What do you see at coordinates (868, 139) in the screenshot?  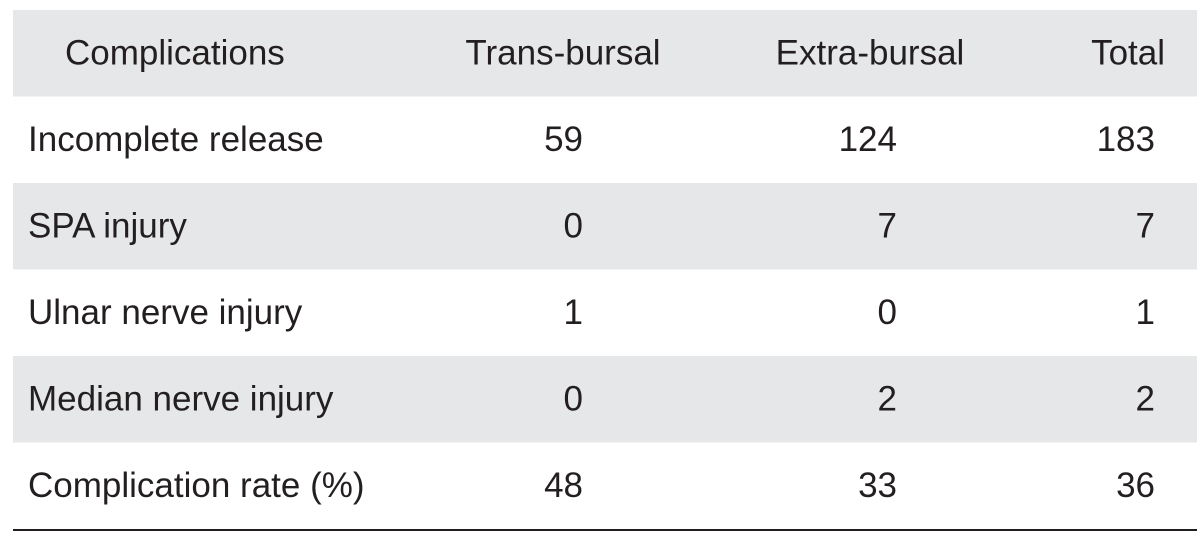 I see `cell: 124` at bounding box center [868, 139].